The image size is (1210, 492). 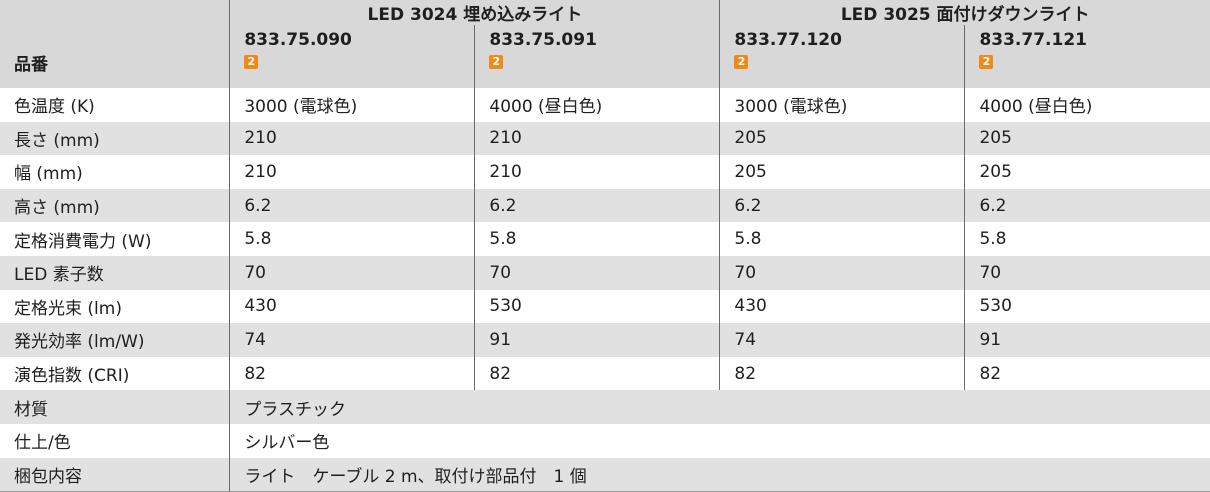 I want to click on row-label: 梱包内容, so click(x=115, y=474).